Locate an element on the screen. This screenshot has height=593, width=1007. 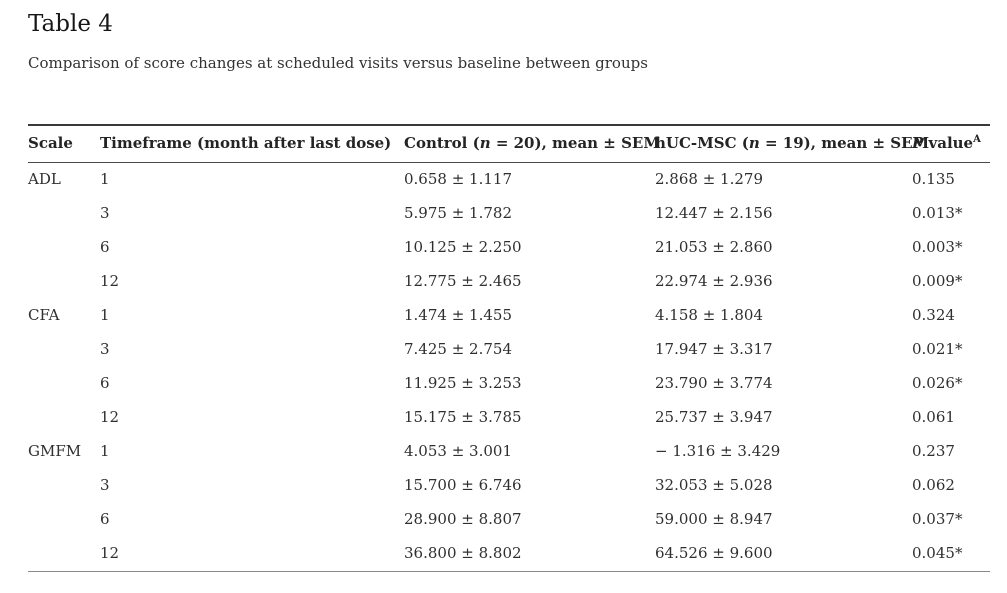
cell-control: 36.800 ± 8.802 is located at coordinates (463, 553).